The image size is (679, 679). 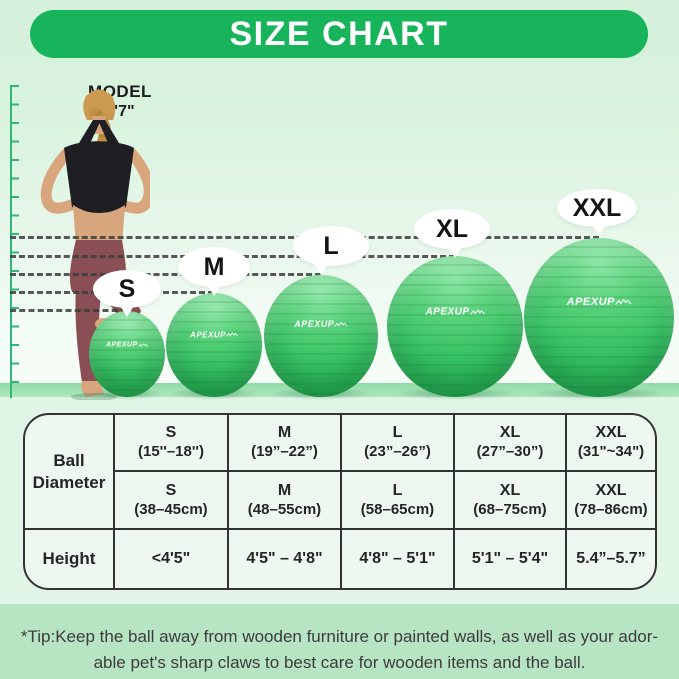 I want to click on diameter-in-cell-xl: XL (27”–30”), so click(x=511, y=443).